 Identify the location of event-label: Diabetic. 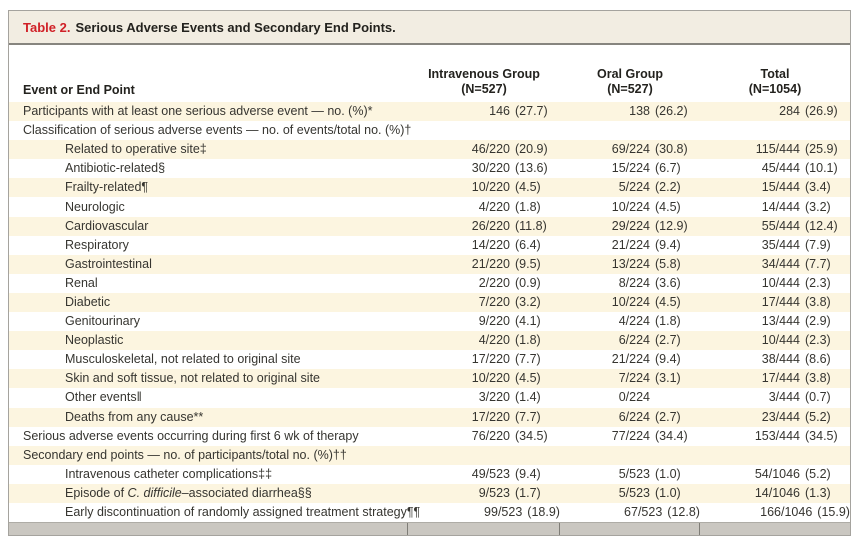
(88, 301).